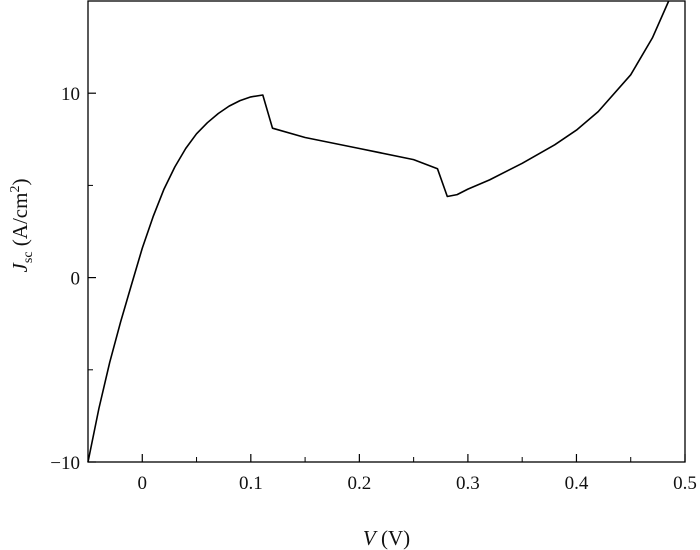  What do you see at coordinates (359, 483) in the screenshot?
I see `x-tick-label: 0.2` at bounding box center [359, 483].